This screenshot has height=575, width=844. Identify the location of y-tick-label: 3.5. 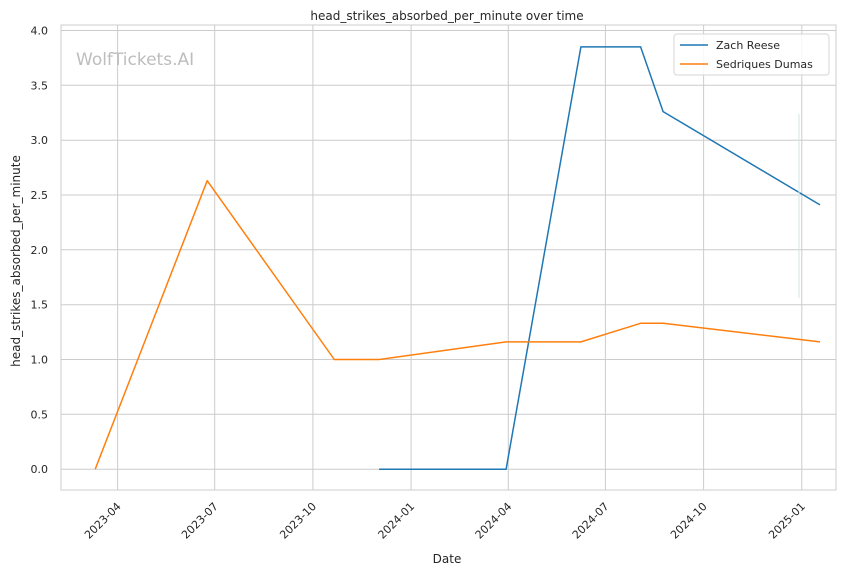
(40, 85).